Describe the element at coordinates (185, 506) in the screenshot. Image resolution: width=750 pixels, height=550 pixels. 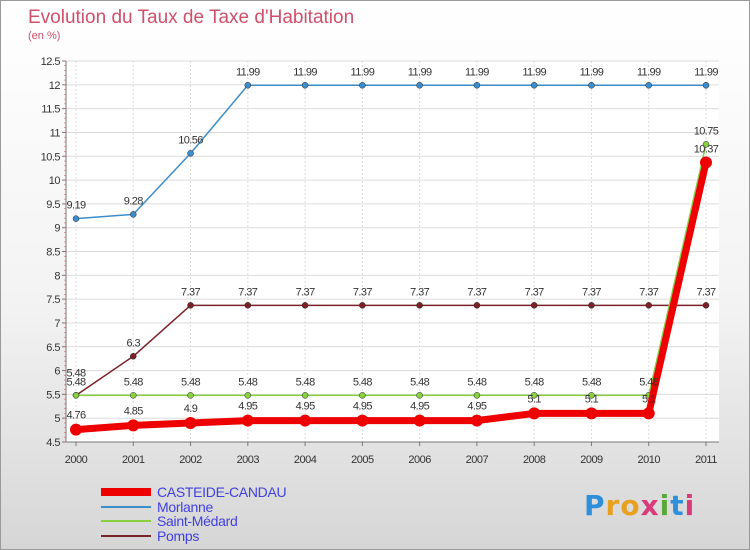
I see `legend-label: Morlanne` at that location.